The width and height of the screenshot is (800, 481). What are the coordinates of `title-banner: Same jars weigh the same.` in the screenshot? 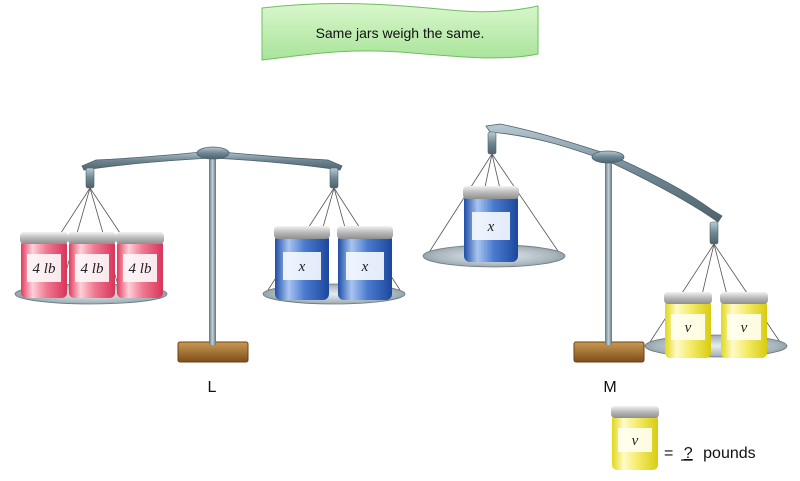 It's located at (400, 32).